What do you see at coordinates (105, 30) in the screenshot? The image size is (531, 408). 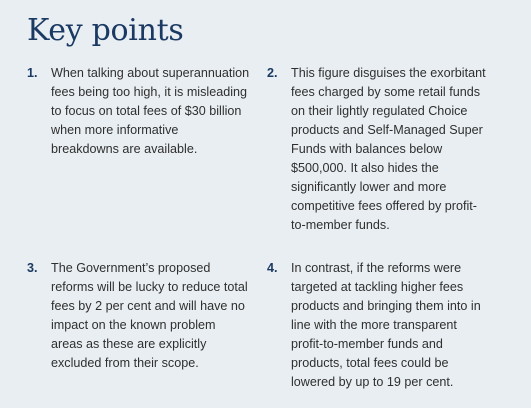 I see `page-title: Key points` at bounding box center [105, 30].